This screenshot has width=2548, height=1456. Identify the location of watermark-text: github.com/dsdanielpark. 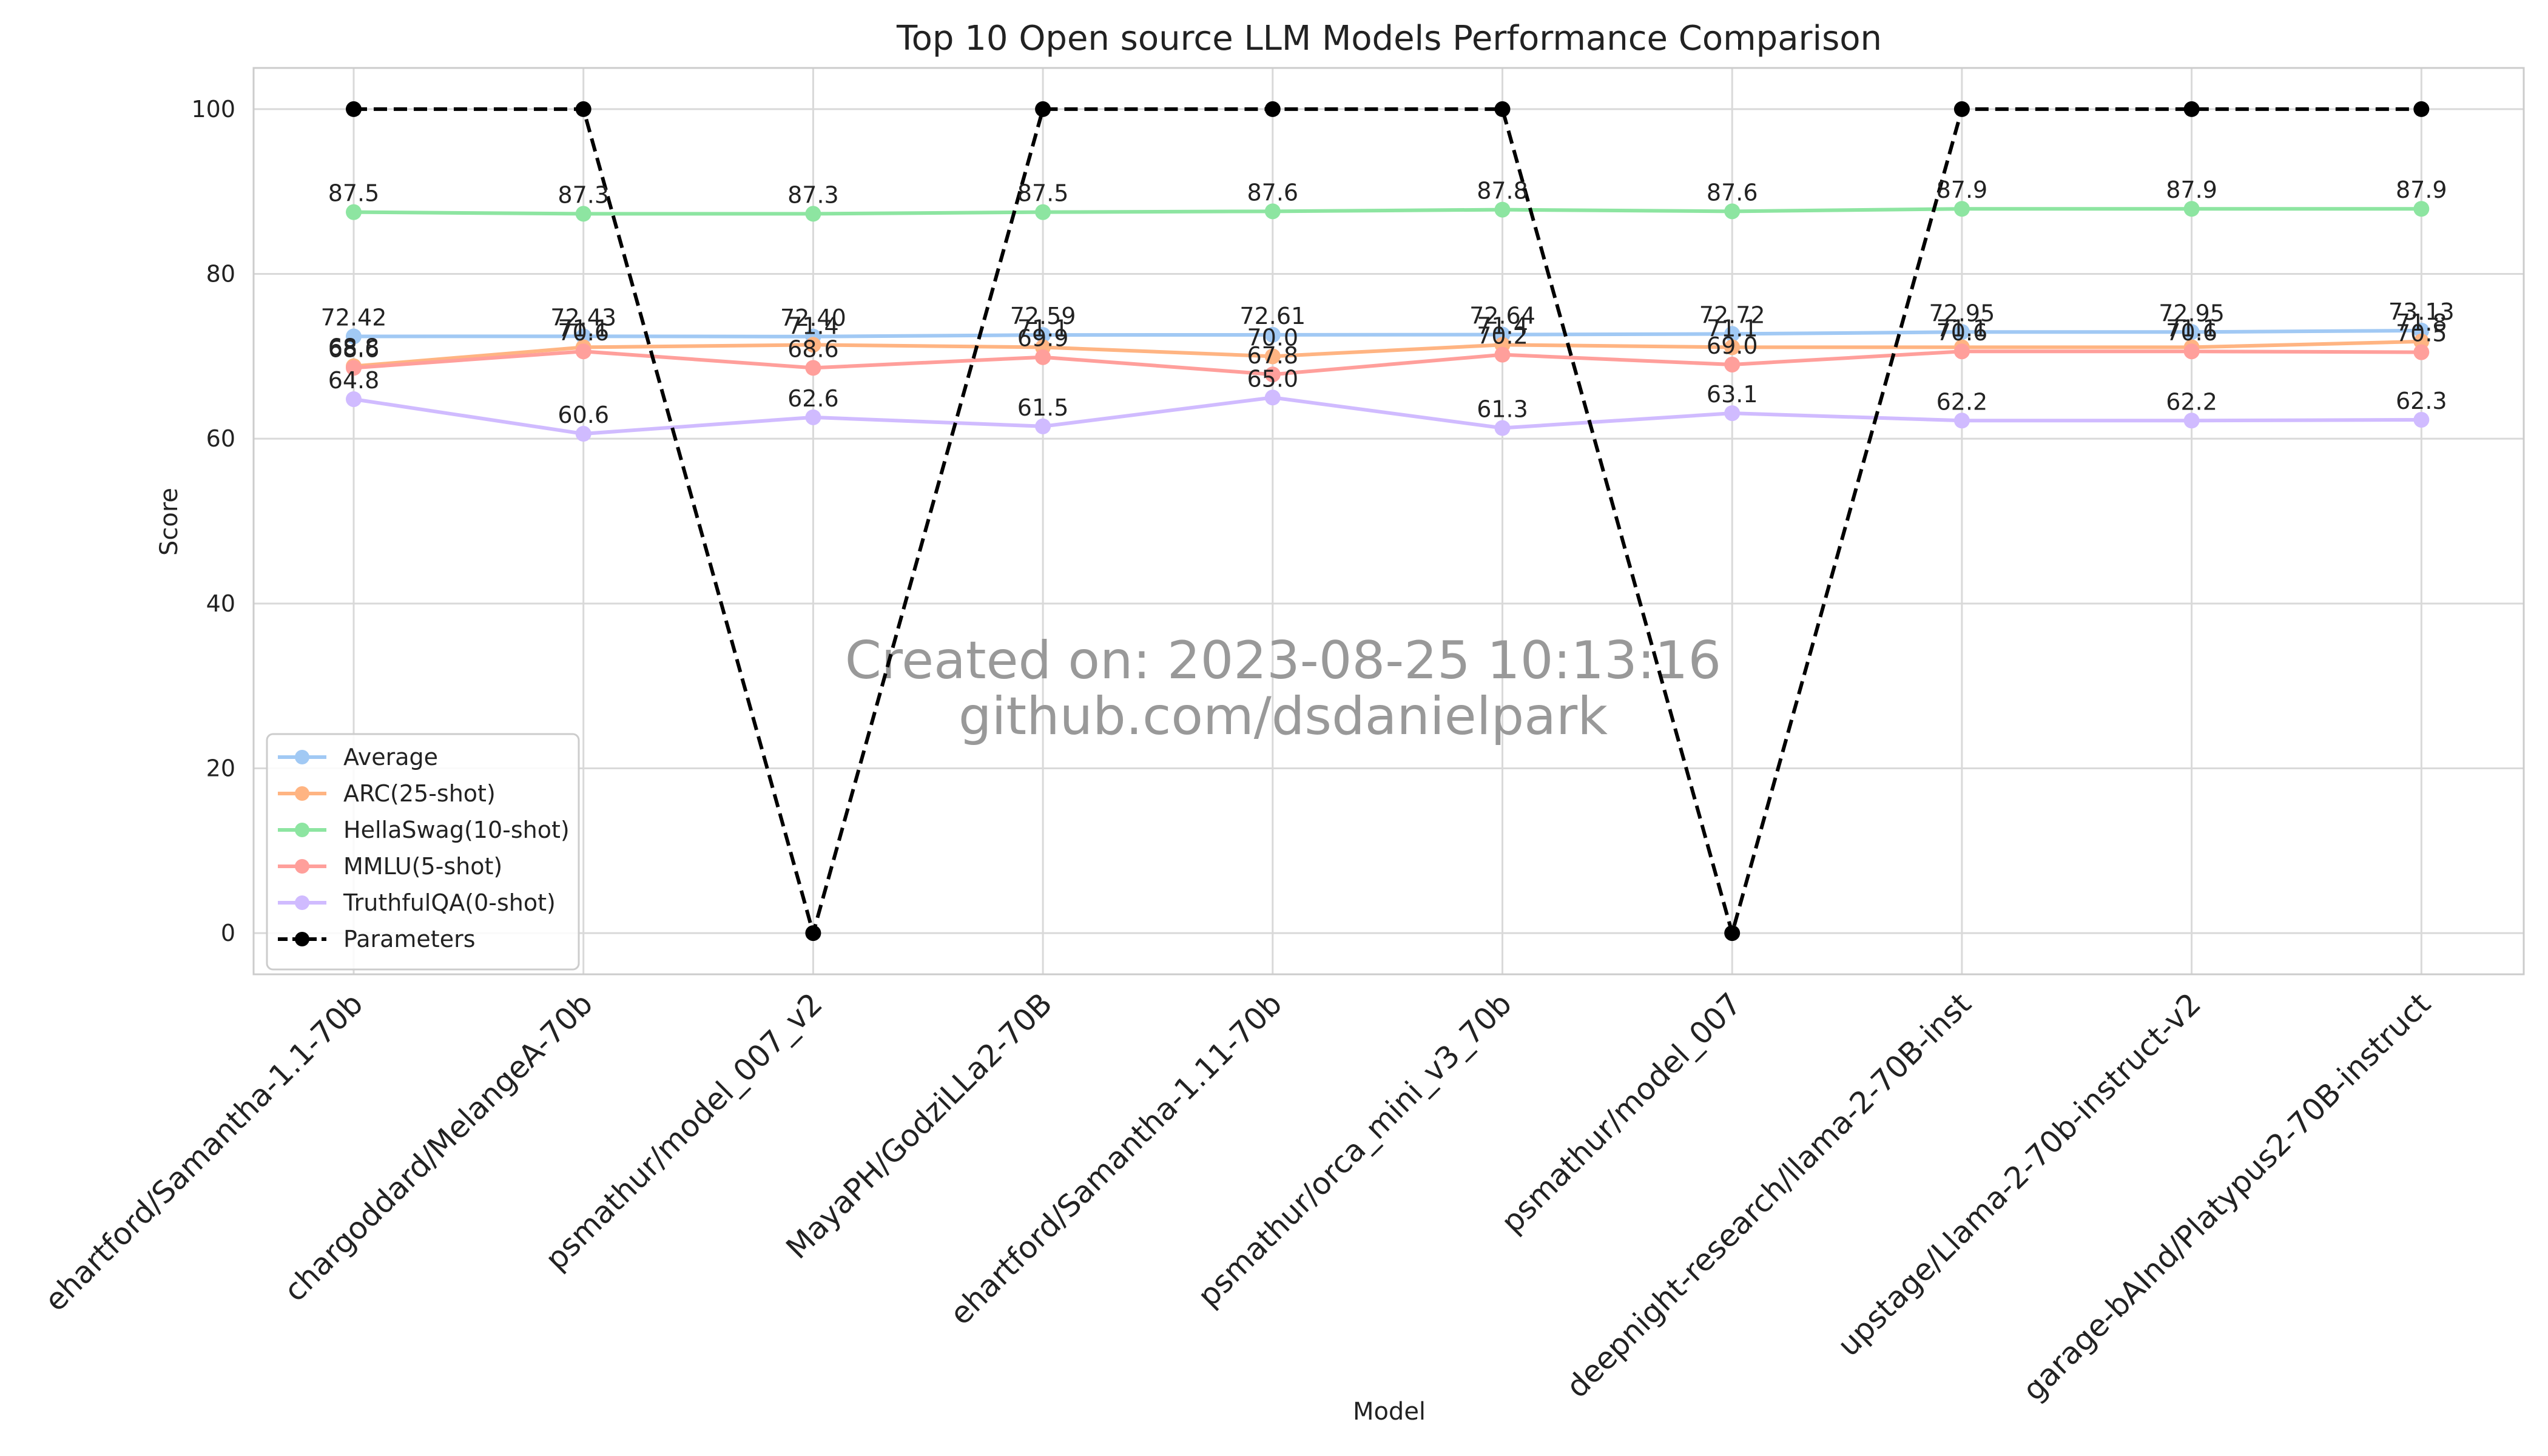
(1283, 716).